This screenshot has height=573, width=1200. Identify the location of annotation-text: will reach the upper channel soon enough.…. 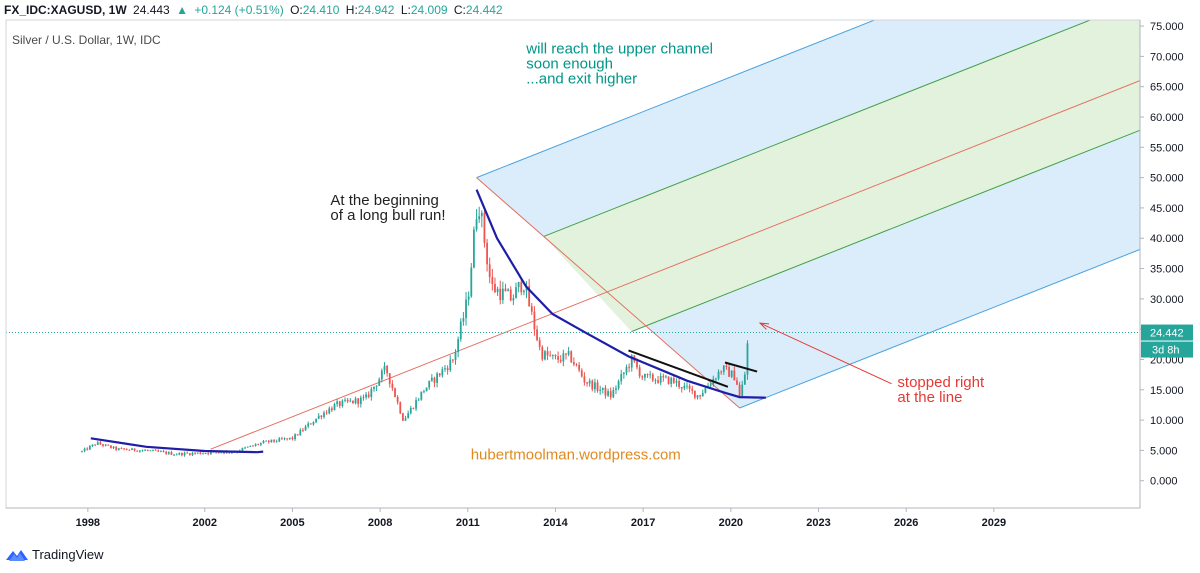
(619, 63).